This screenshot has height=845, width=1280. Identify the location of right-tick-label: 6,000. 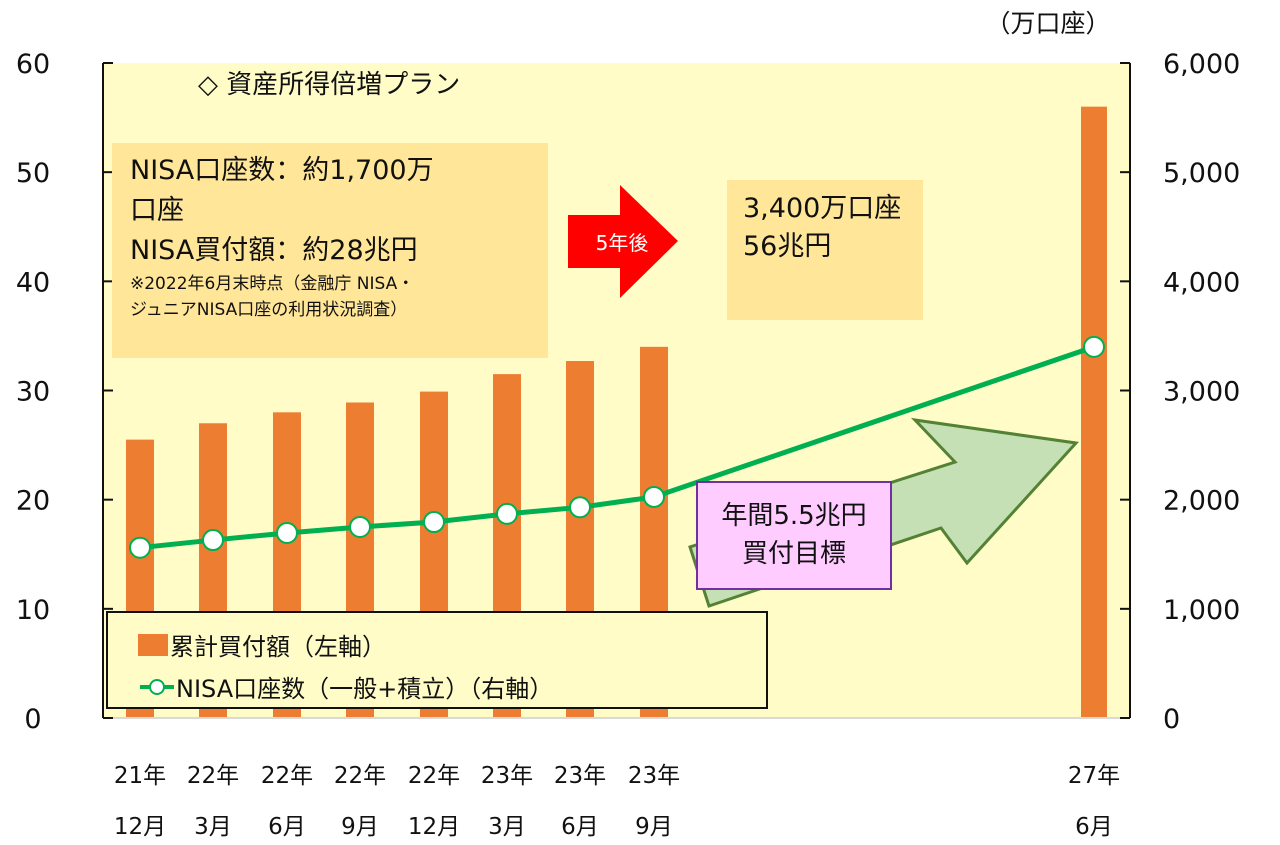
(1201, 64).